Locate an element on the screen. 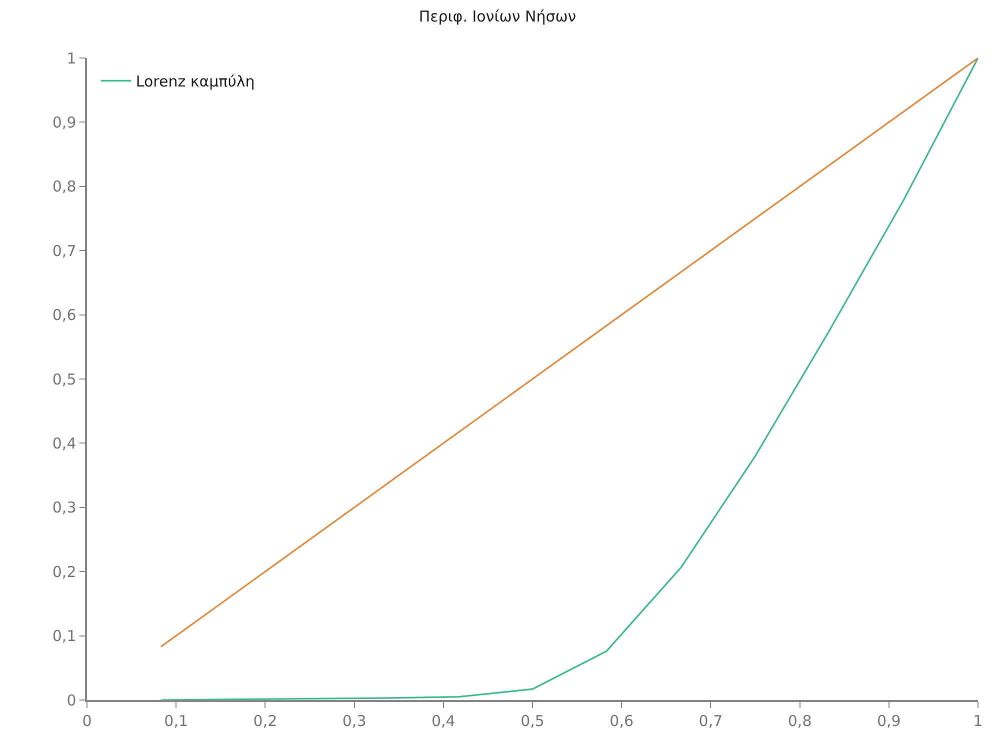  y-tick-label: 0,6 is located at coordinates (64, 315).